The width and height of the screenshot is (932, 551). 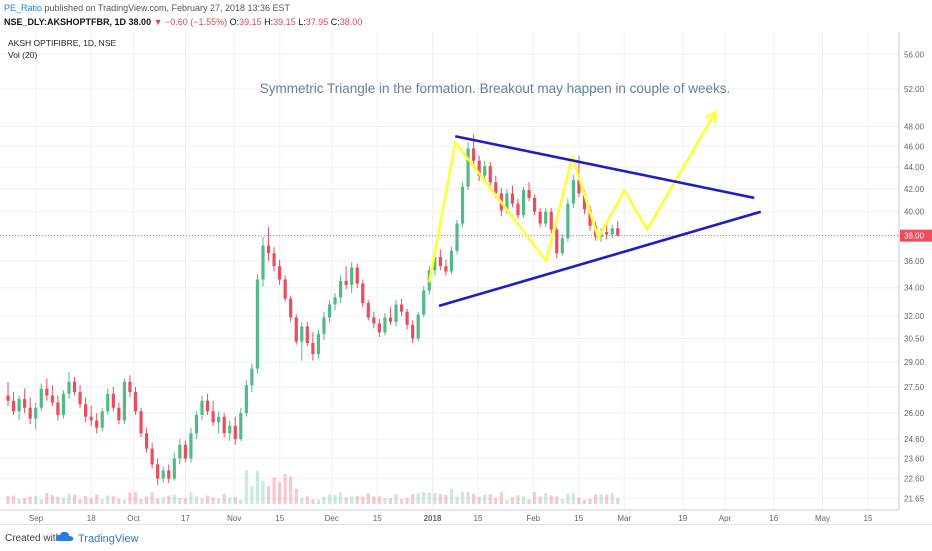 I want to click on volume-legend: Vol (20), so click(x=22, y=55).